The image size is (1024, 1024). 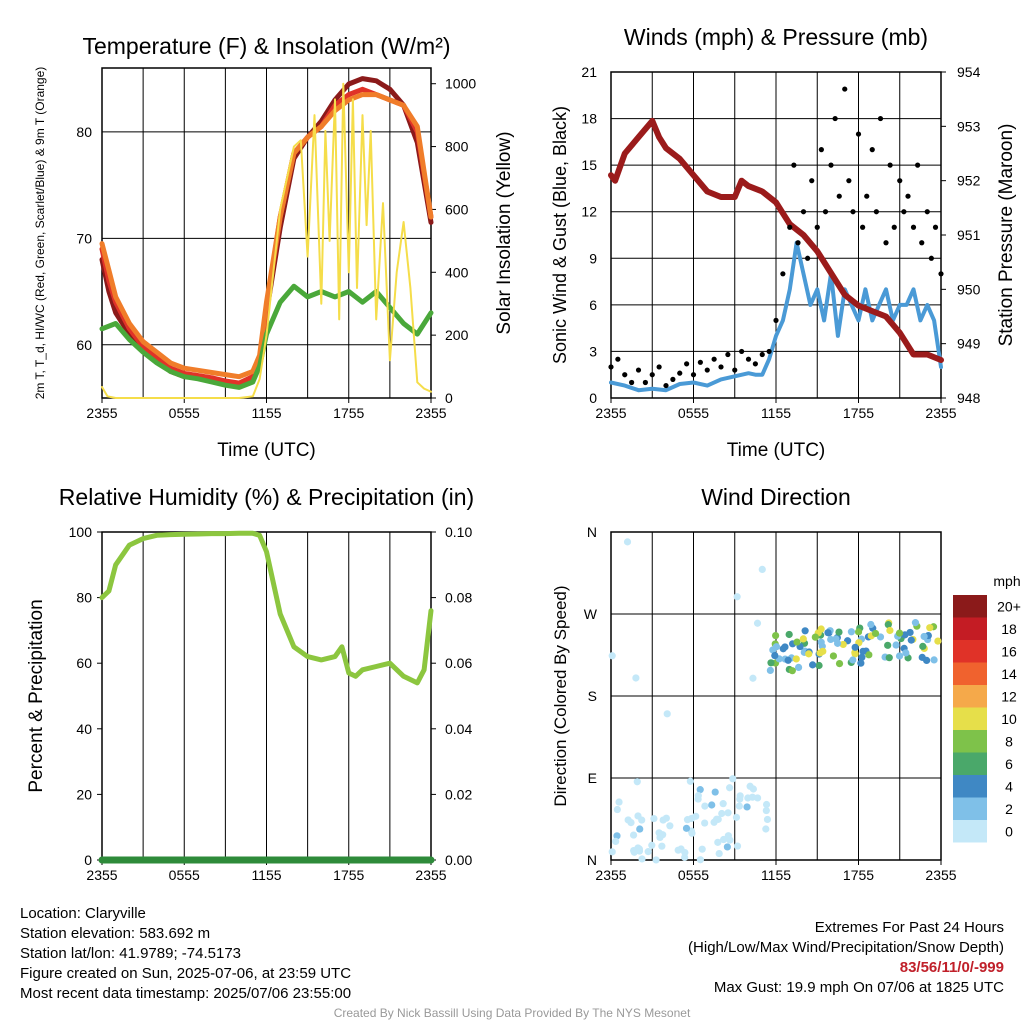 I want to click on extremes-values: 83/56/11/0/-999, so click(x=951, y=967).